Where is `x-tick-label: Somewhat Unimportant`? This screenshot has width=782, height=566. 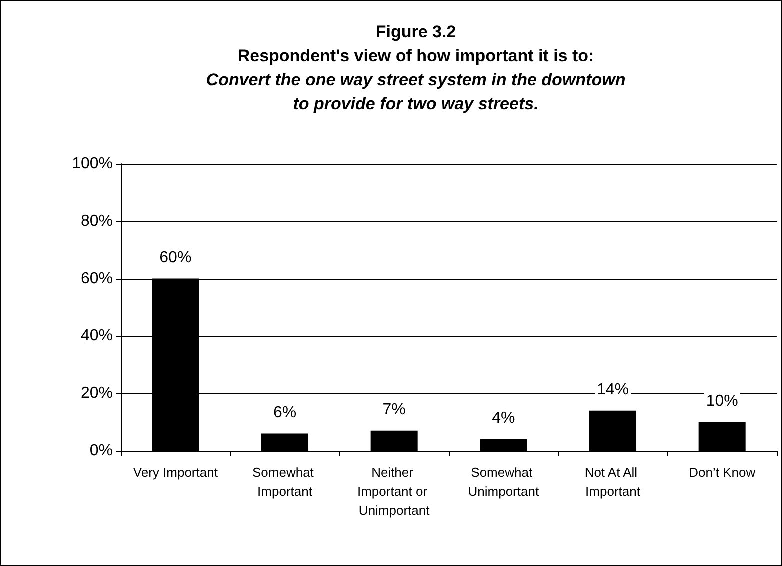
x-tick-label: Somewhat Unimportant is located at coordinates (504, 482).